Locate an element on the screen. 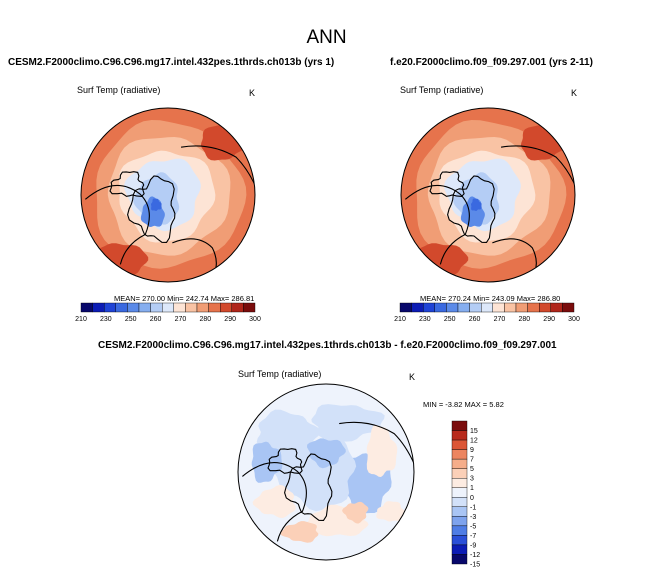  colorbar-tick-label: -1 is located at coordinates (473, 507).